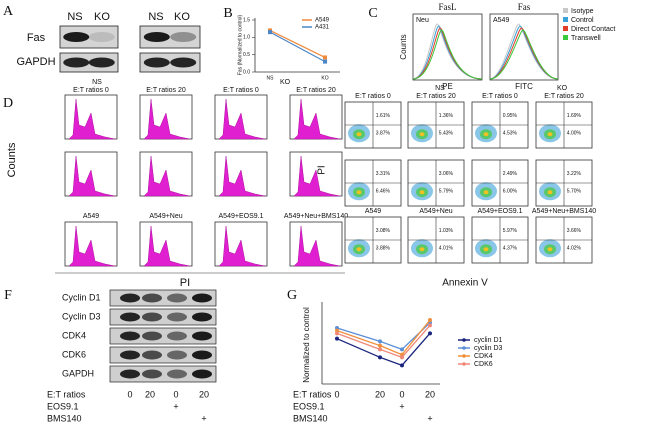 This screenshot has height=427, width=650. What do you see at coordinates (510, 231) in the screenshot?
I see `quadrant-value: 5.97%` at bounding box center [510, 231].